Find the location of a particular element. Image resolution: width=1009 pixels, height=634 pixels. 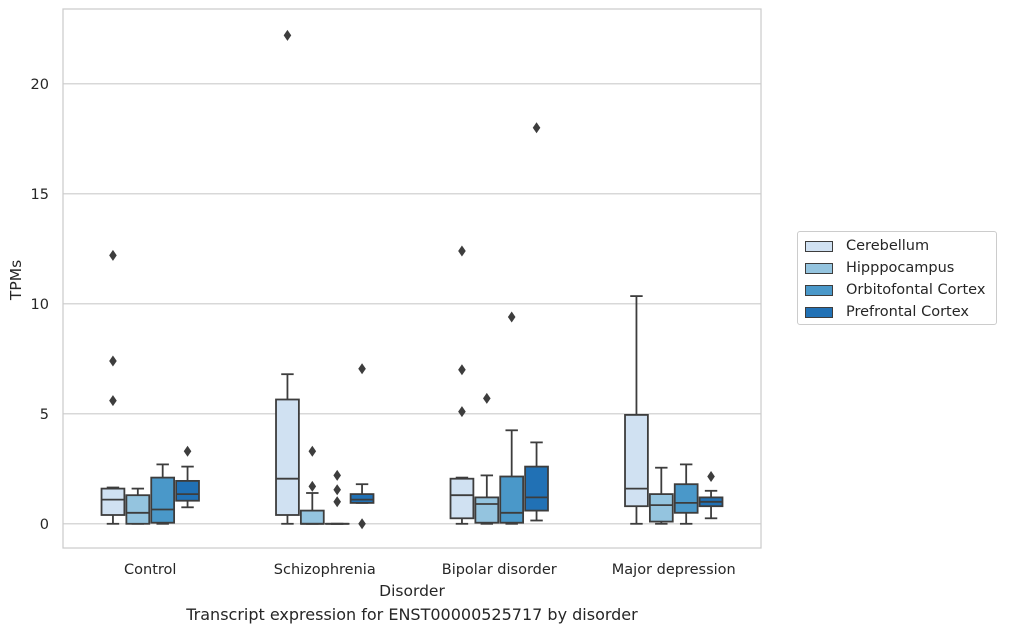

legend-swatch-orbitofrontal is located at coordinates (819, 290).